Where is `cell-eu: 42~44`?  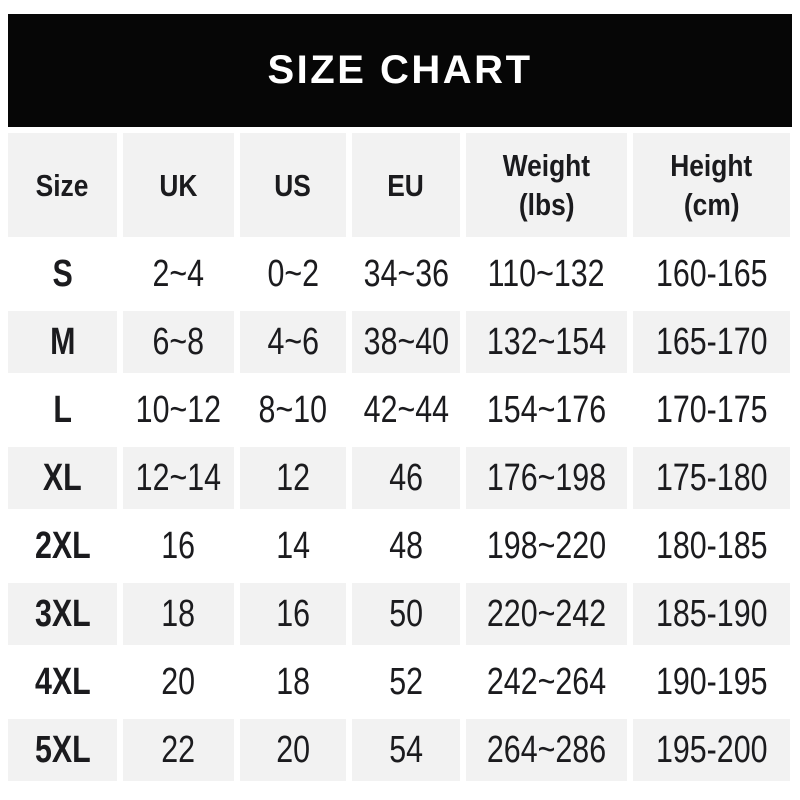
cell-eu: 42~44 is located at coordinates (406, 410).